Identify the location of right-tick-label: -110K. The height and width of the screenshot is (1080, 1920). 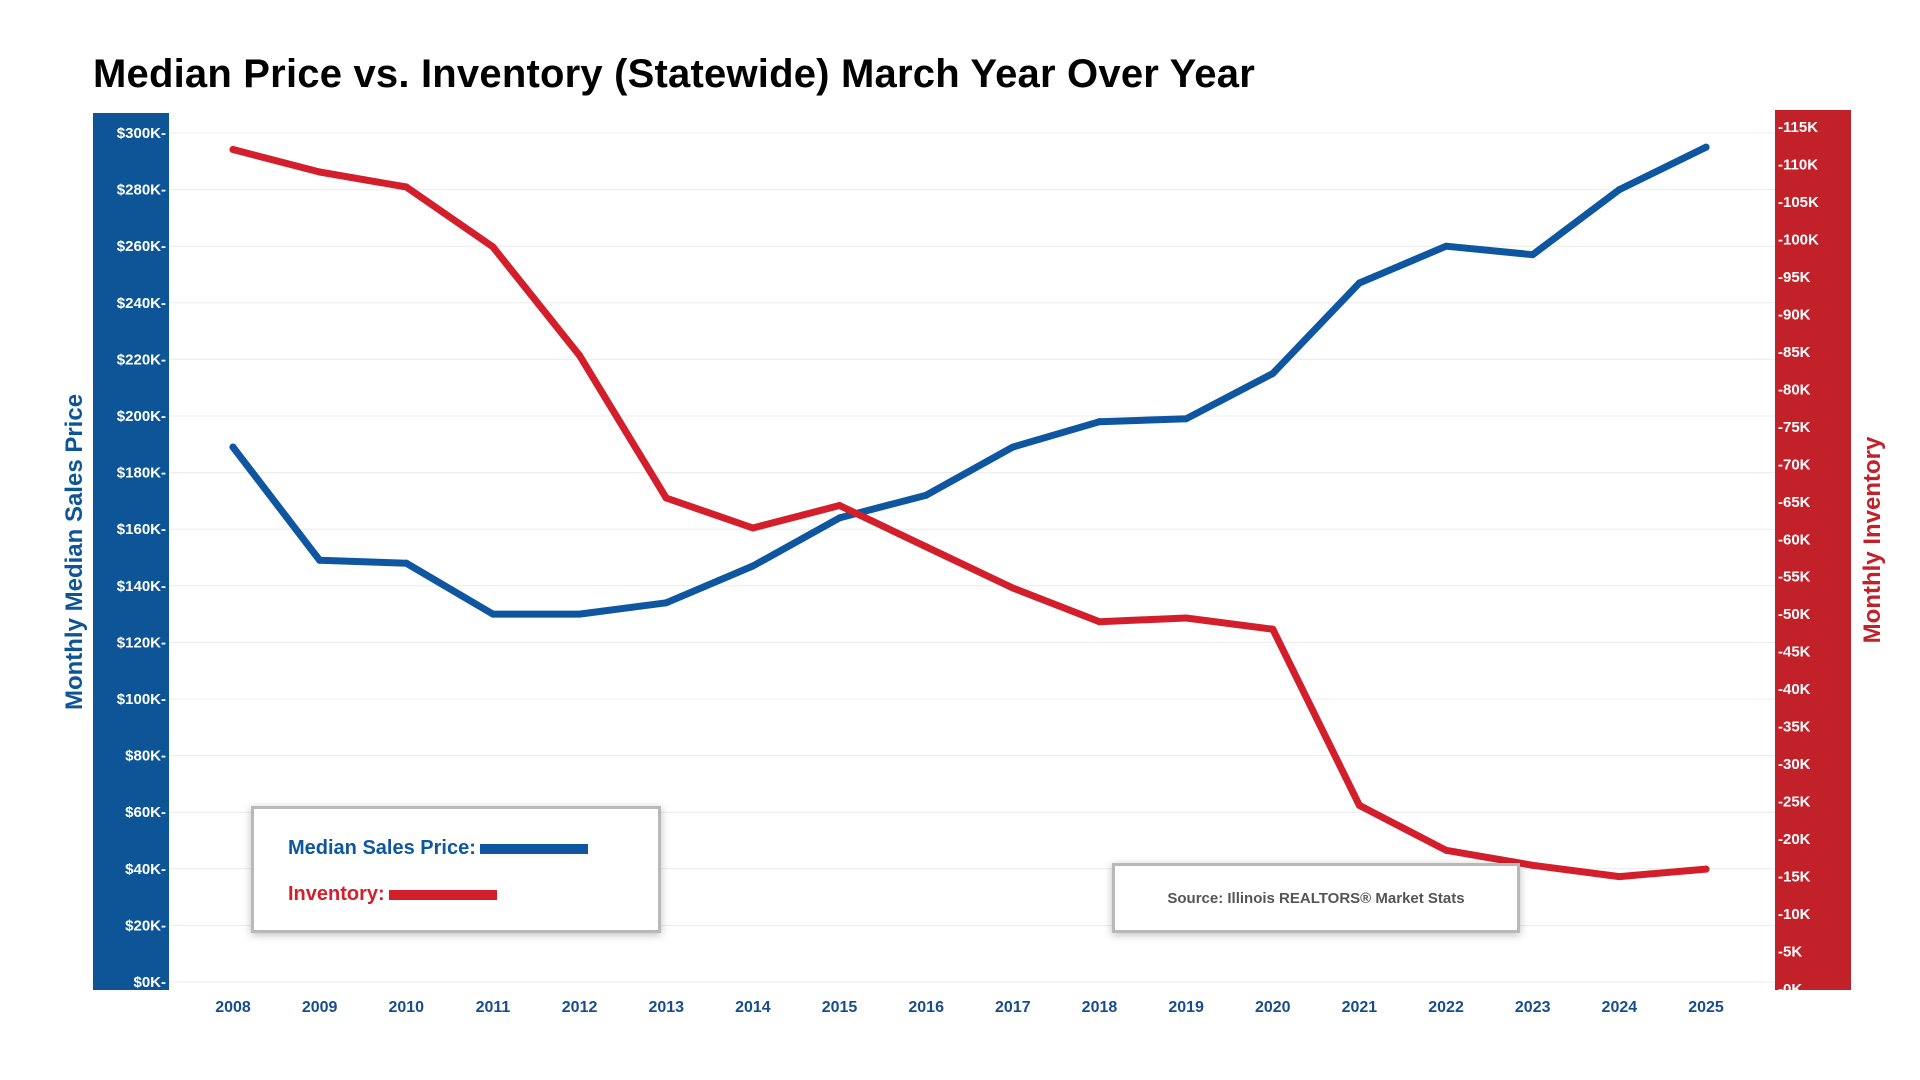
(1798, 164).